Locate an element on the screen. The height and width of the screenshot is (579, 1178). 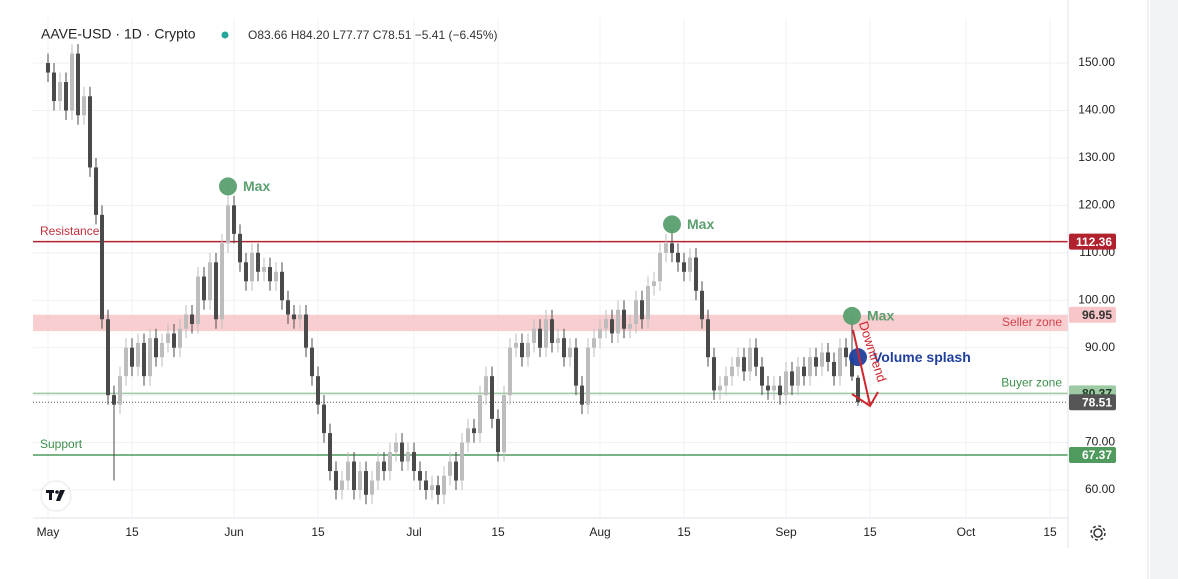
price-badge is located at coordinates (1092, 455).